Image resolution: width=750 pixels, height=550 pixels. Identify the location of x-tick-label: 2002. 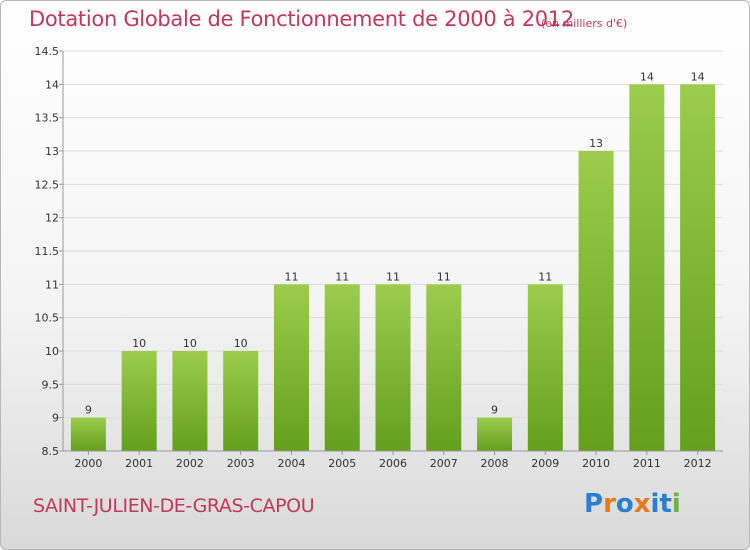
(190, 463).